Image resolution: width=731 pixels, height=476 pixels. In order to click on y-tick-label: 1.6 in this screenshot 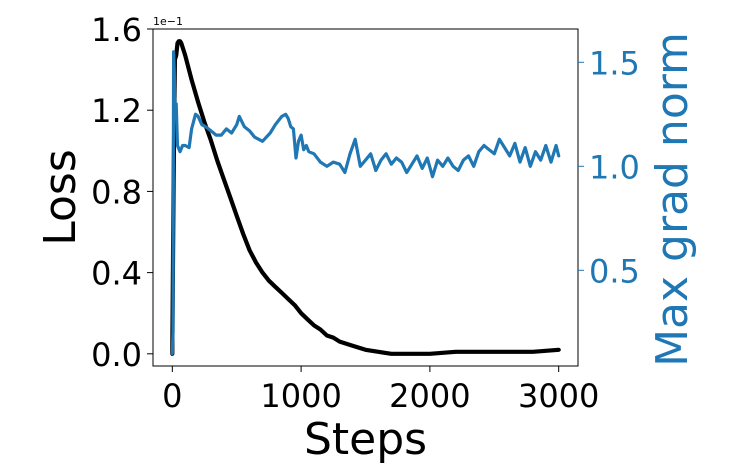, I will do `click(116, 30)`.